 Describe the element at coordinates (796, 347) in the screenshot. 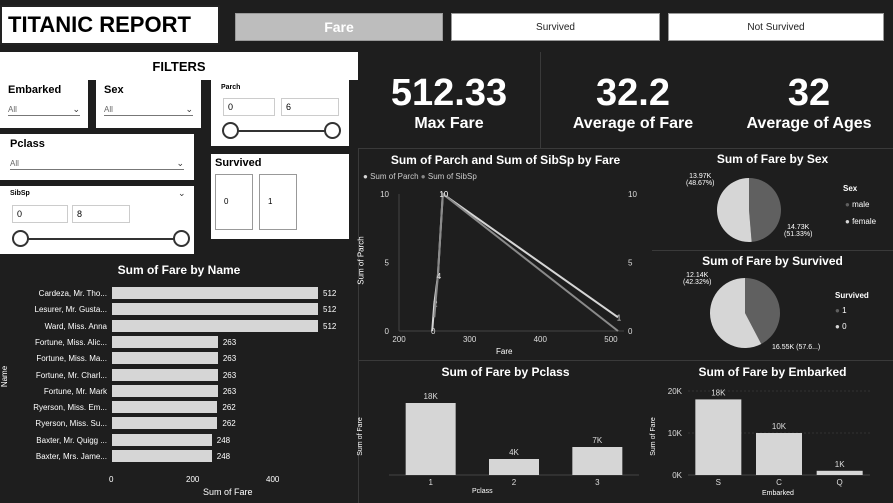

I see `slice-label-0: 16.55K (57.6...)` at that location.